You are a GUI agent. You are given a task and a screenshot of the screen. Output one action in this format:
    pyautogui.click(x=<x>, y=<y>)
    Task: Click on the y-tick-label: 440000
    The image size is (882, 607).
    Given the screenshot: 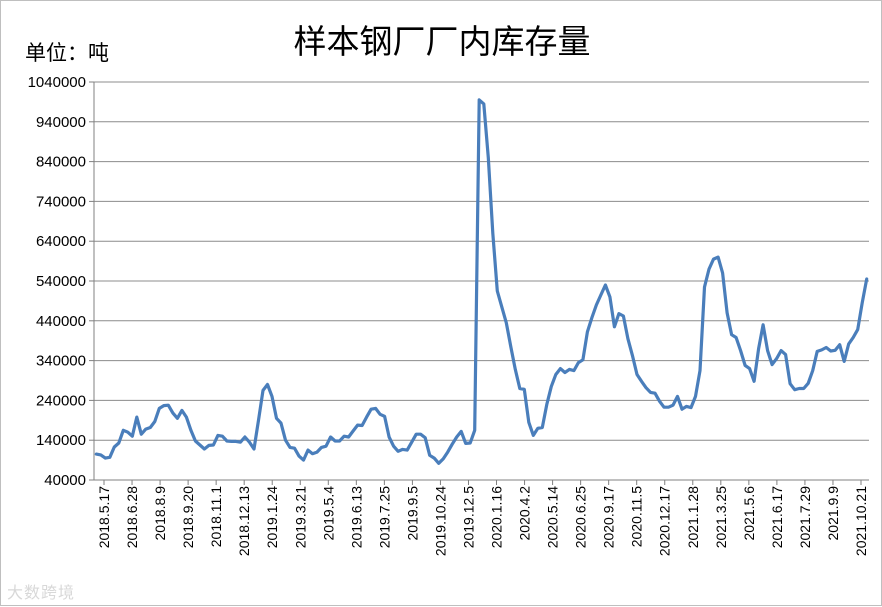 What is the action you would take?
    pyautogui.click(x=61, y=321)
    